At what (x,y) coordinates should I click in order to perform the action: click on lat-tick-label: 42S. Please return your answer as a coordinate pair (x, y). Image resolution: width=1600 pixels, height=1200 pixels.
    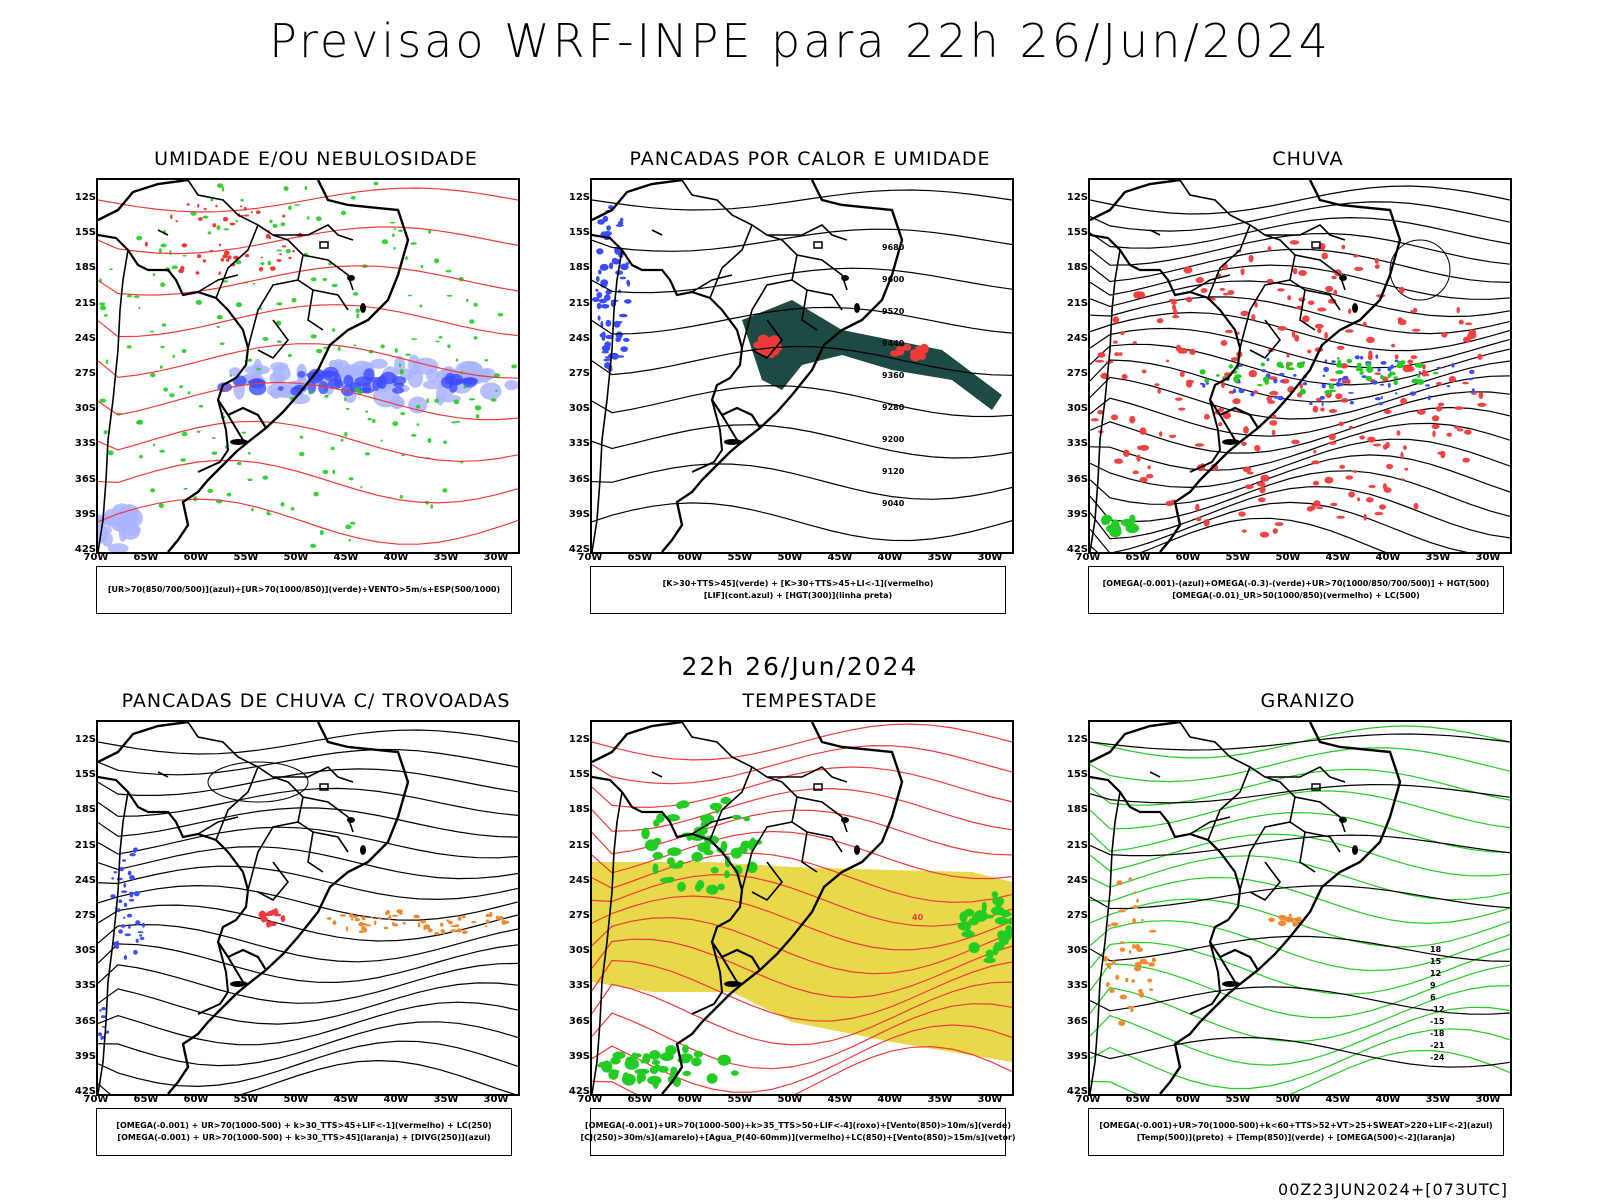
    Looking at the image, I should click on (579, 549).